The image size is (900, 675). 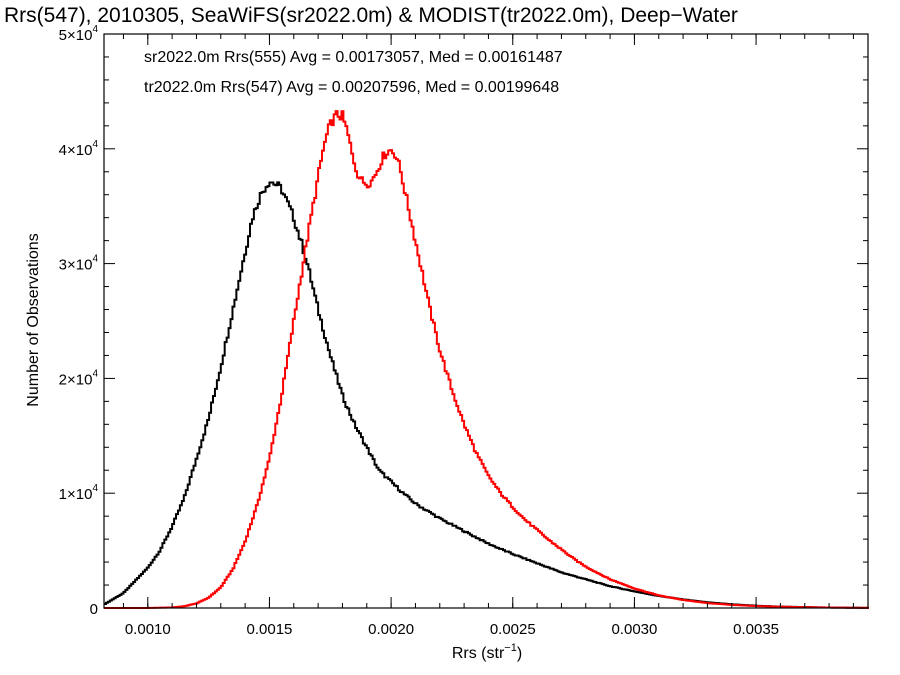 What do you see at coordinates (487, 652) in the screenshot?
I see `x-axis-label: Rrs (str−1)` at bounding box center [487, 652].